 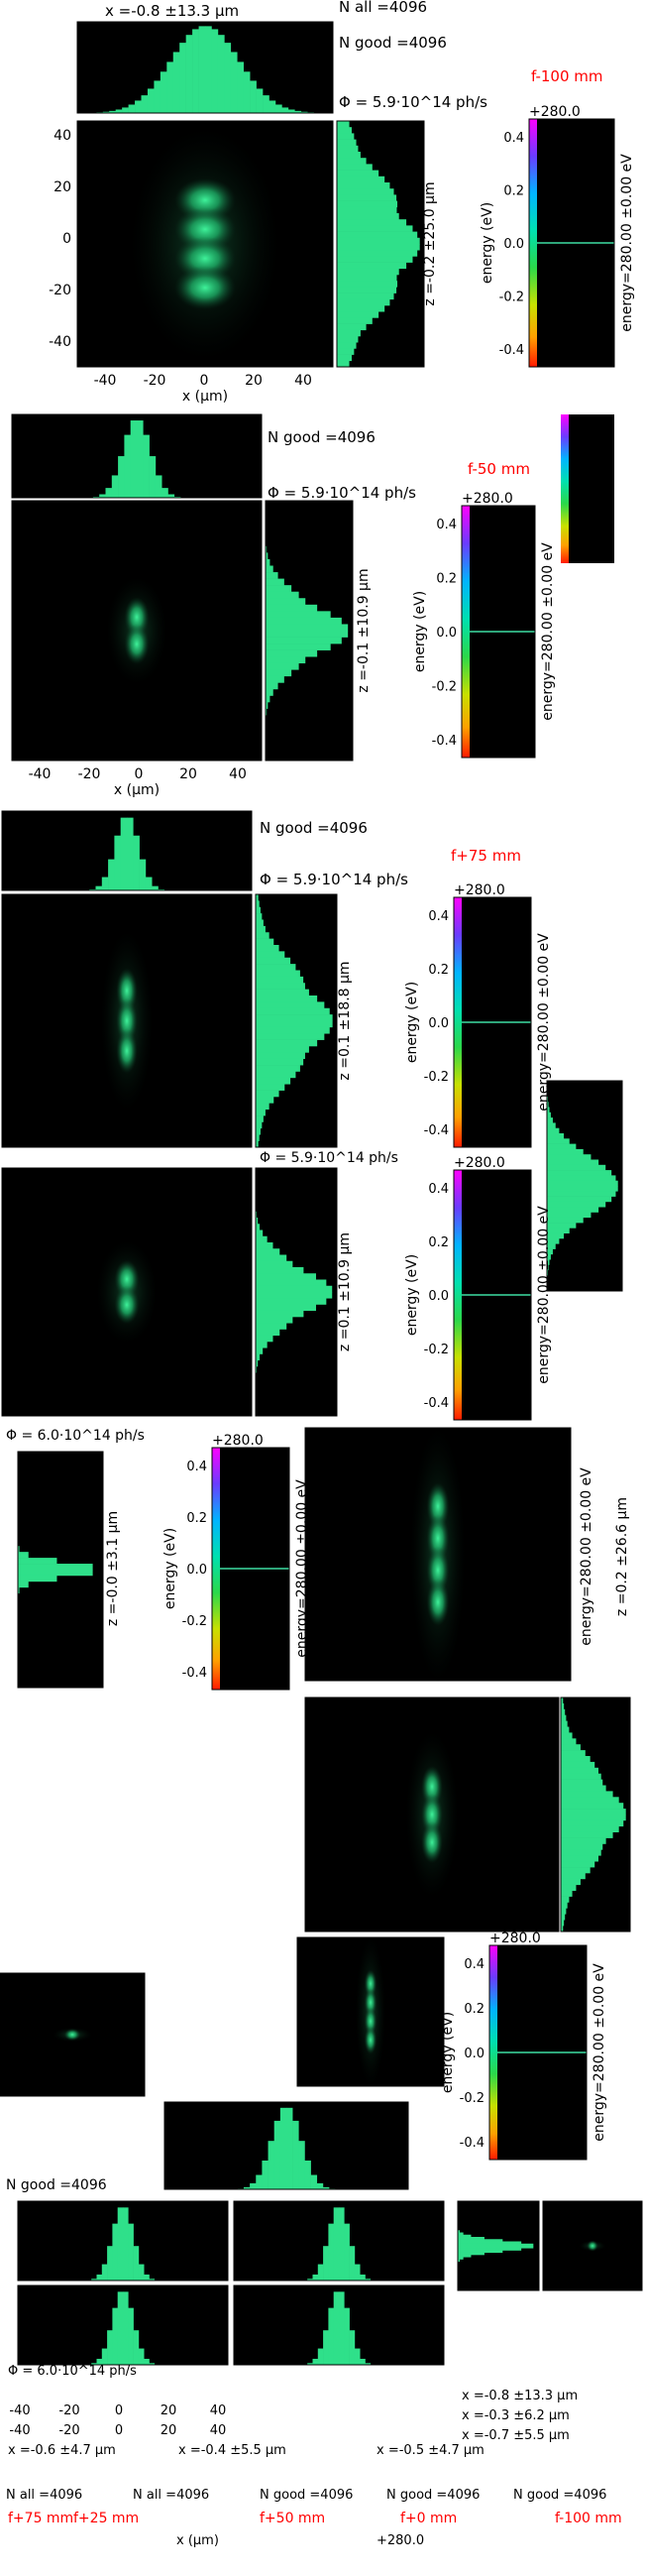 I want to click on summary-x-tick: 0, so click(x=119, y=2430).